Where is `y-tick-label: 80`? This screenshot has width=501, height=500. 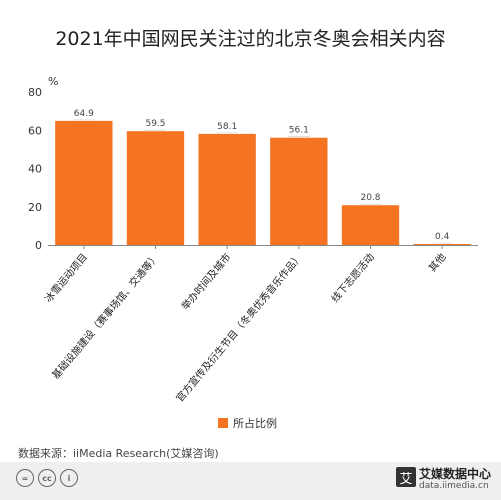 y-tick-label: 80 is located at coordinates (35, 92).